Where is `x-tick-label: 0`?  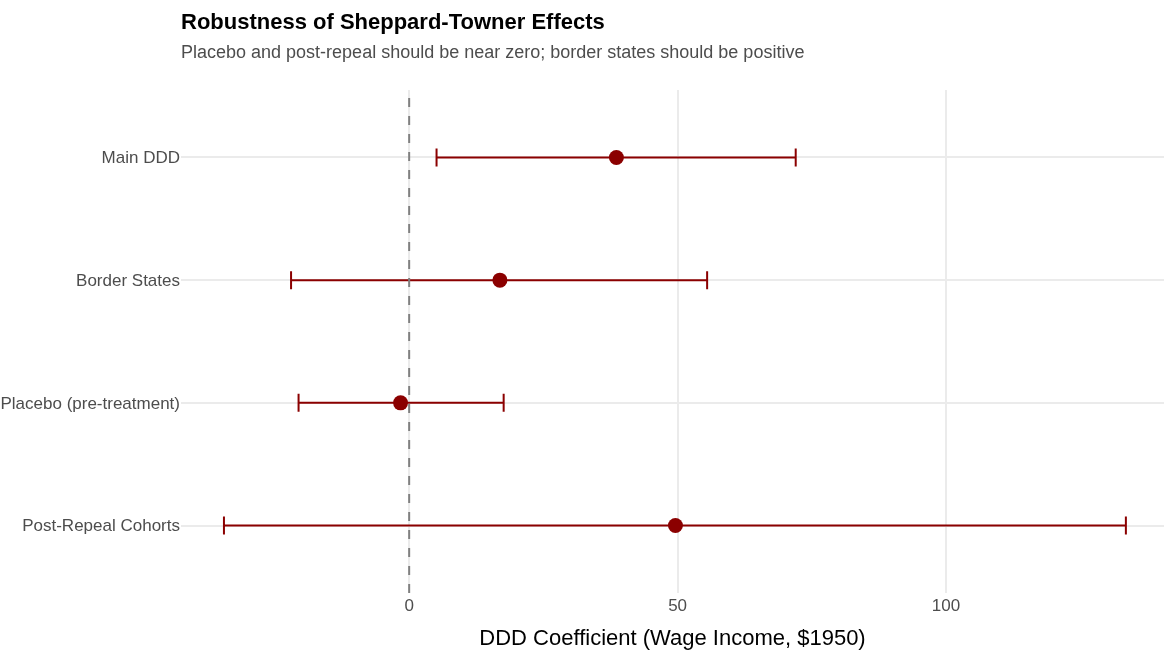
x-tick-label: 0 is located at coordinates (409, 605).